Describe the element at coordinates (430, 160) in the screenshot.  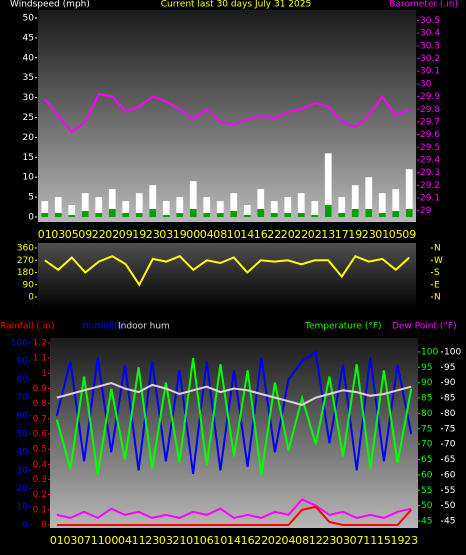
I see `tick-label: 29.4` at that location.